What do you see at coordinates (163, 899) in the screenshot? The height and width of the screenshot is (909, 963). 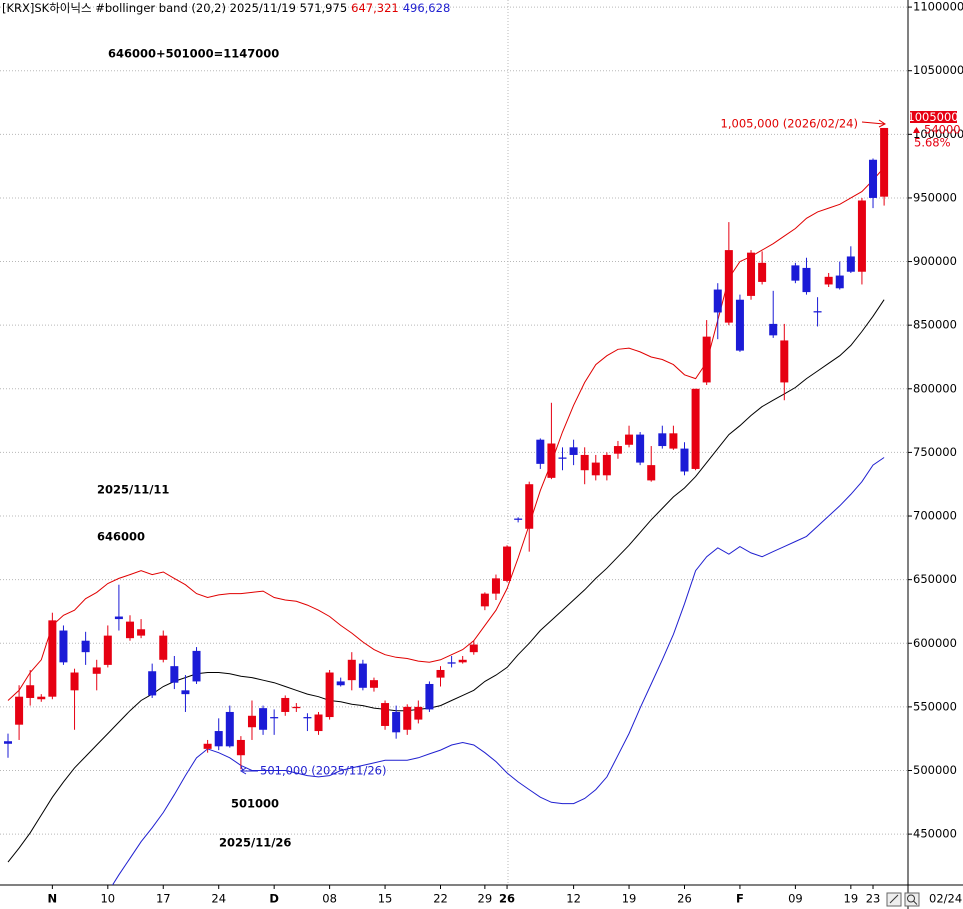 I see `x-tick-label: 17` at bounding box center [163, 899].